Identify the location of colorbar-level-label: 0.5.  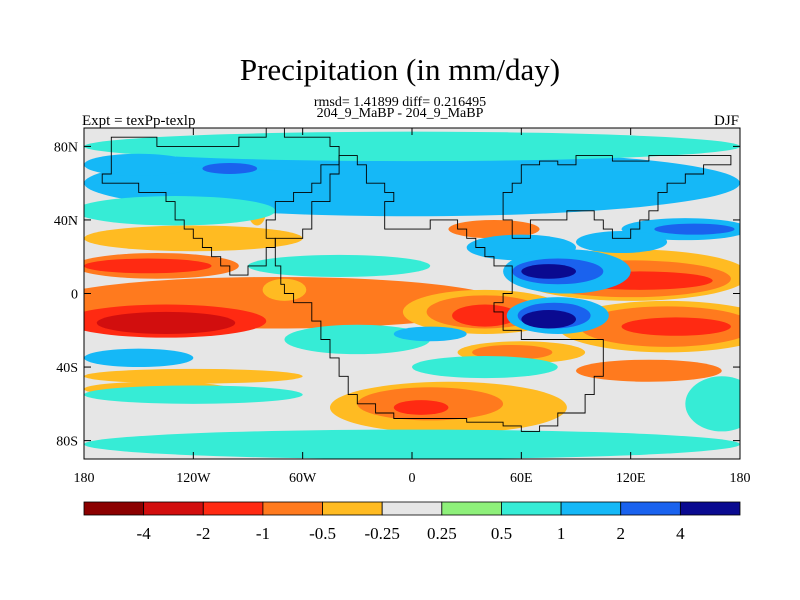
(501, 533).